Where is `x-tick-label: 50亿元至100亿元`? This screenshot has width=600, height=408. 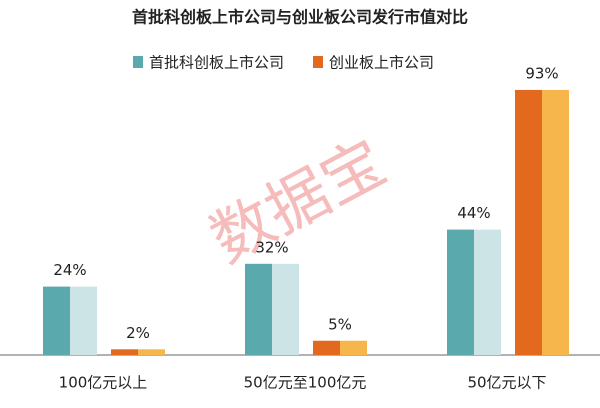 x-tick-label: 50亿元至100亿元 is located at coordinates (305, 383).